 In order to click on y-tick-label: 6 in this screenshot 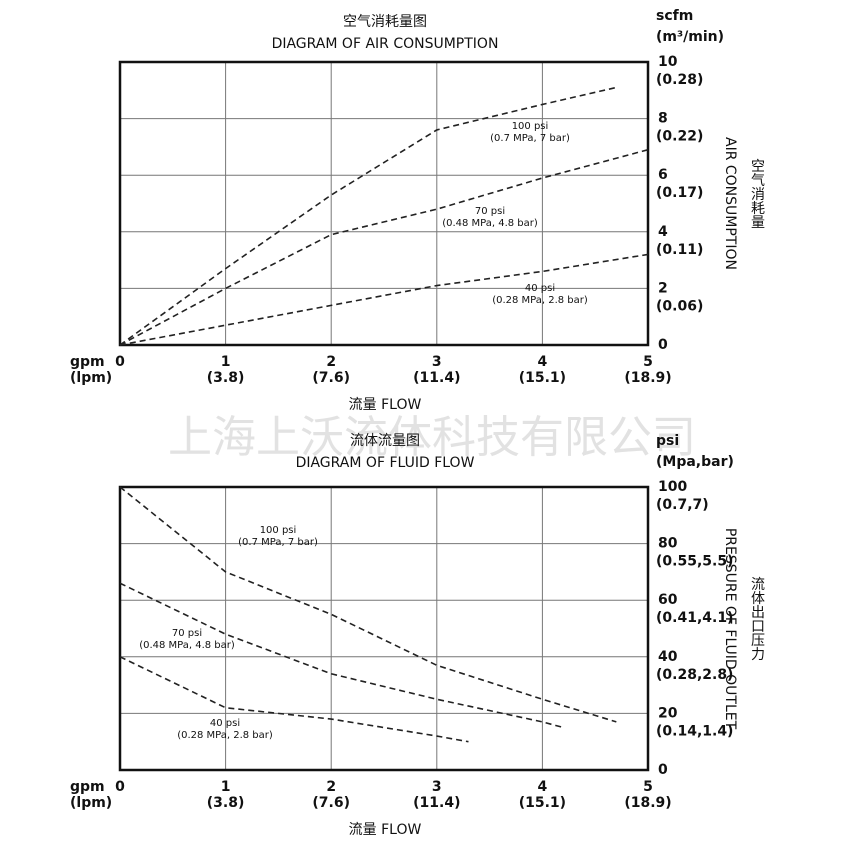, I will do `click(663, 175)`.